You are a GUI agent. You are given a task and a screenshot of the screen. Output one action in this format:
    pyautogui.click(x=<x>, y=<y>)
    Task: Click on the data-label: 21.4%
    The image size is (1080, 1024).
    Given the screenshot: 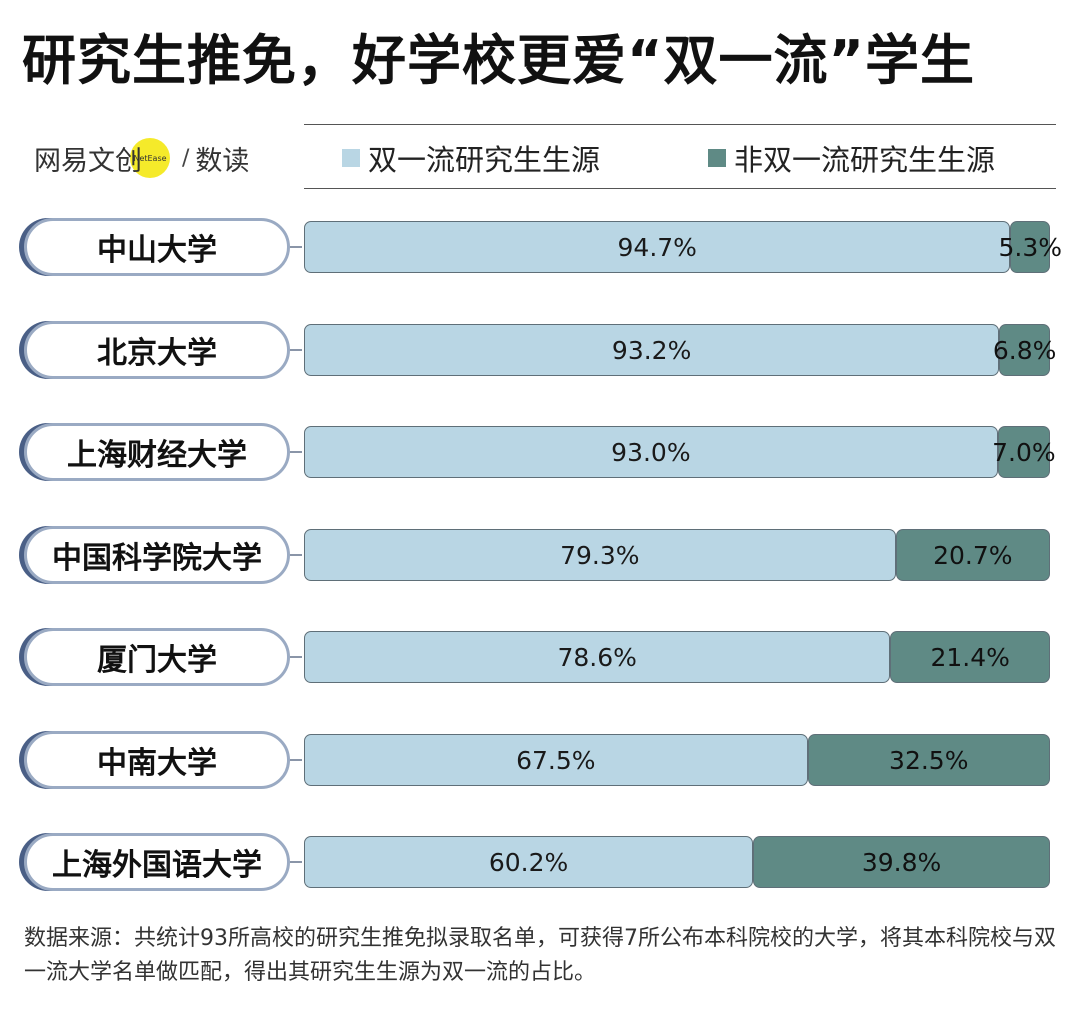 What is the action you would take?
    pyautogui.click(x=970, y=657)
    